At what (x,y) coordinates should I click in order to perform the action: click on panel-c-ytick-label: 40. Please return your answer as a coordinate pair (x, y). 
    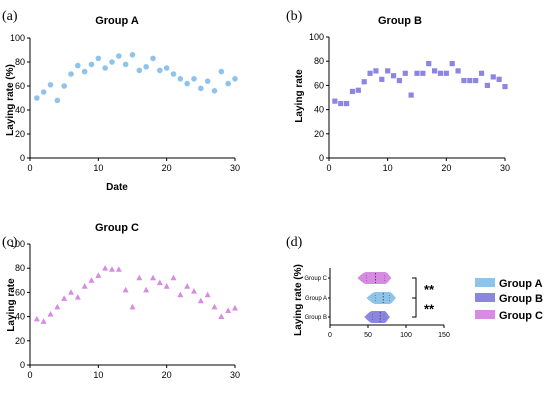
    Looking at the image, I should click on (20, 317).